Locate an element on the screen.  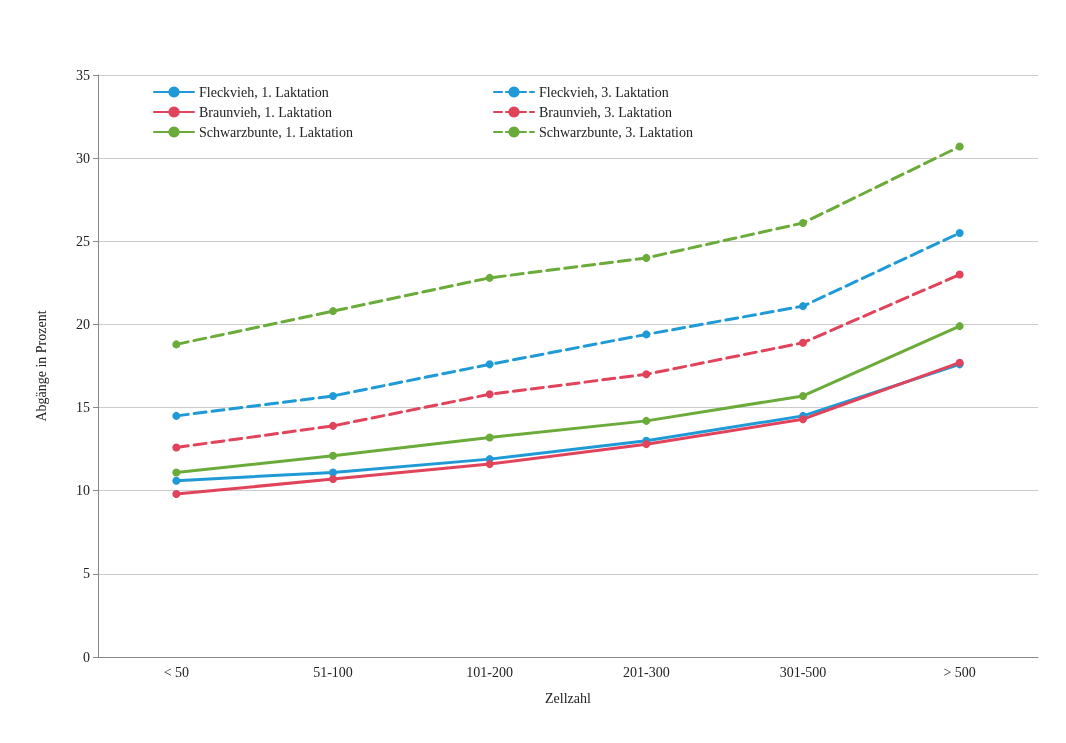
legend-label: Braunvieh, 1. Laktation is located at coordinates (265, 112).